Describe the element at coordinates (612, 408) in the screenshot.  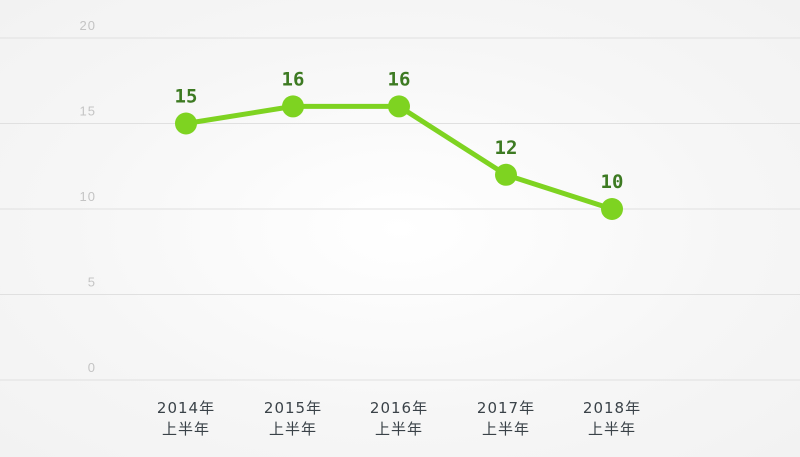
I see `x-tick-label: 2018年` at that location.